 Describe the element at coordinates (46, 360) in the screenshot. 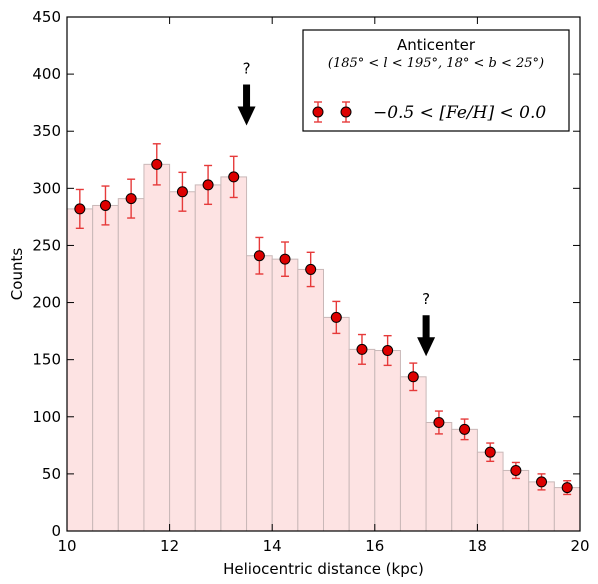

I see `y-tick-label: 150` at that location.